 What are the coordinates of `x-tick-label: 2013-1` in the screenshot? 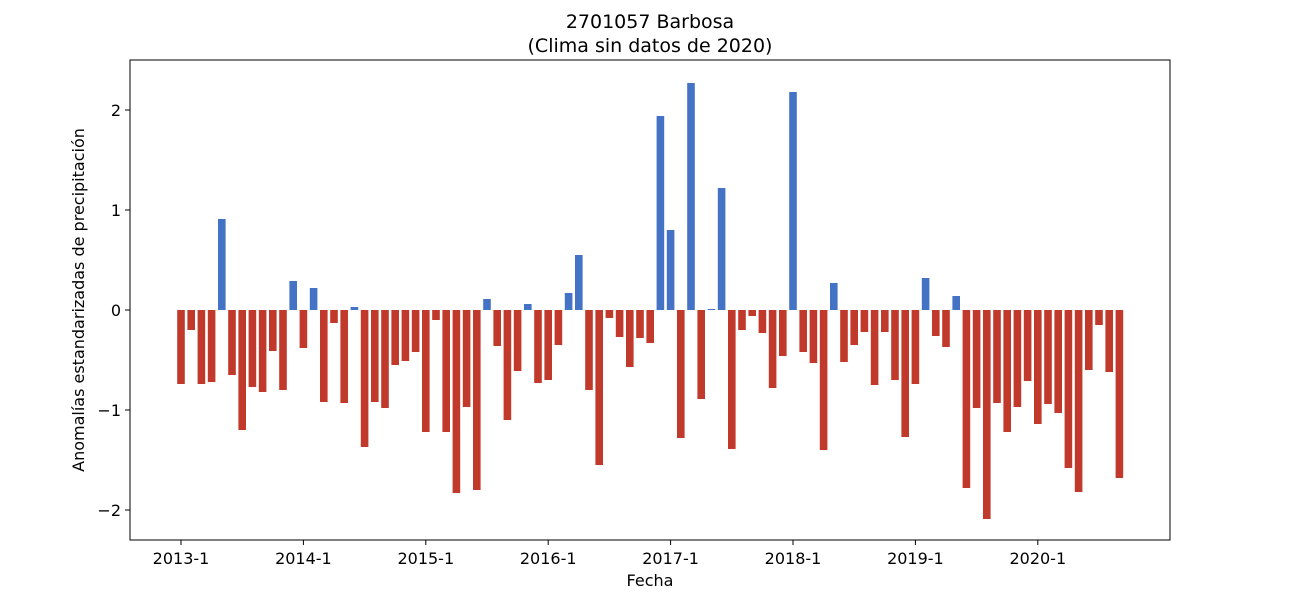 It's located at (181, 558).